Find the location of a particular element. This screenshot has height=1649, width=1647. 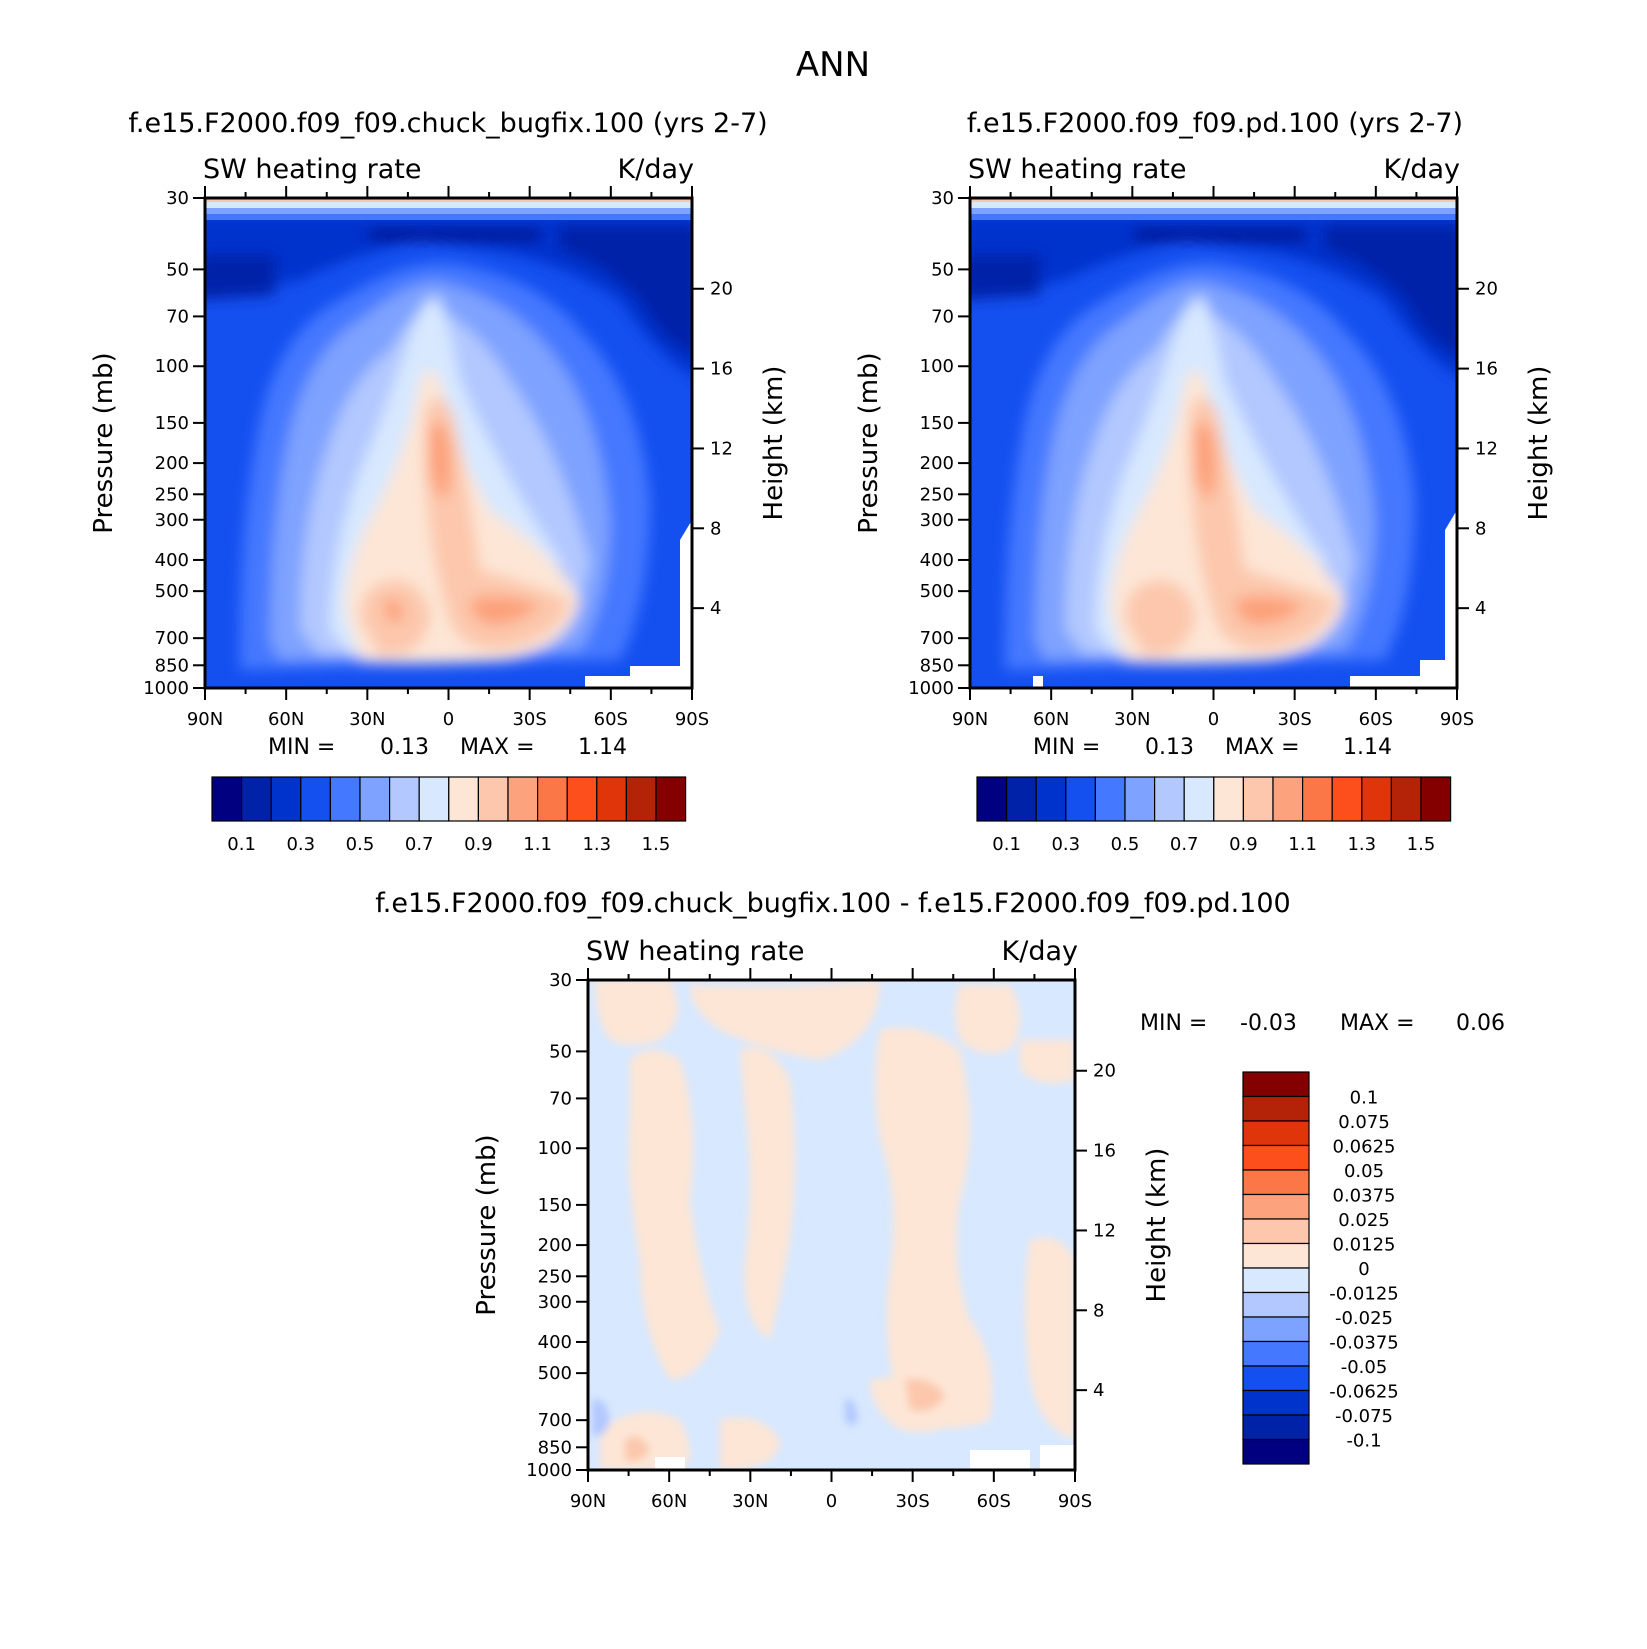

contour-10b is located at coordinates (1262, 523).